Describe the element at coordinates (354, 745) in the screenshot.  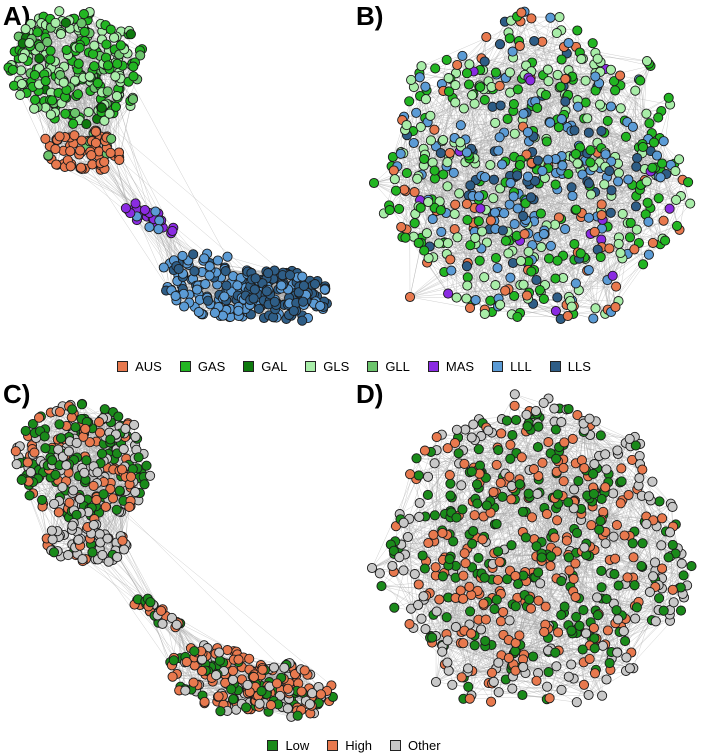
I see `level-legend: Low High Other` at that location.